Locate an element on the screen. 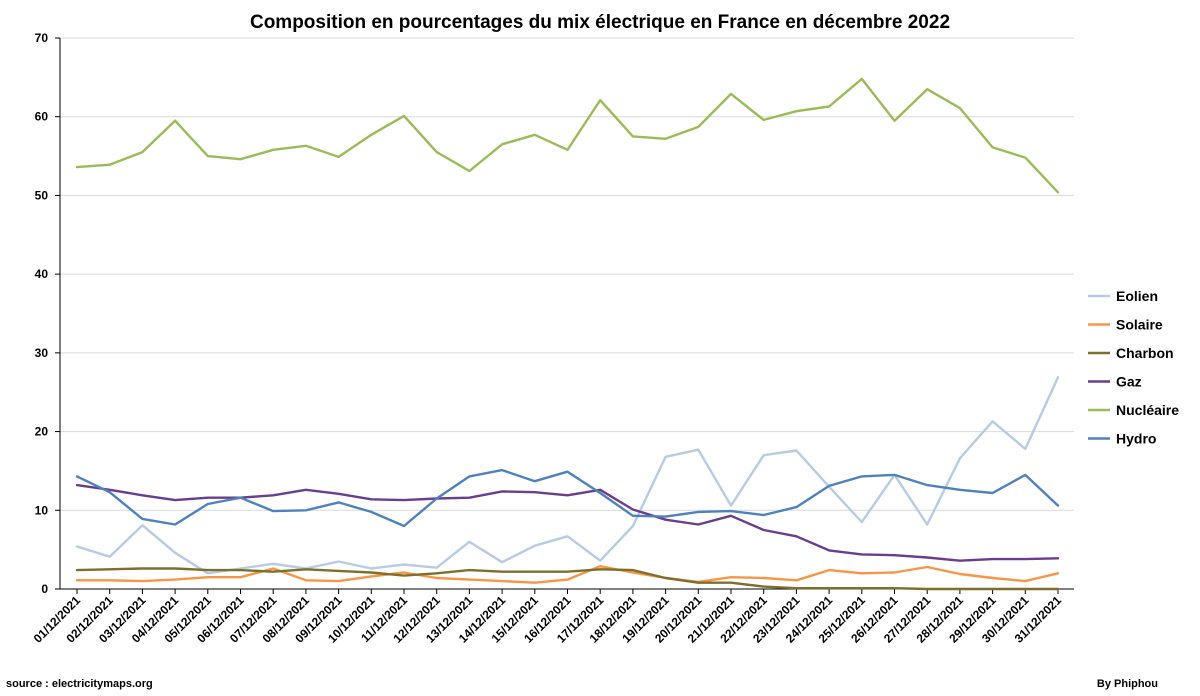  series-line-charbon is located at coordinates (567, 579).